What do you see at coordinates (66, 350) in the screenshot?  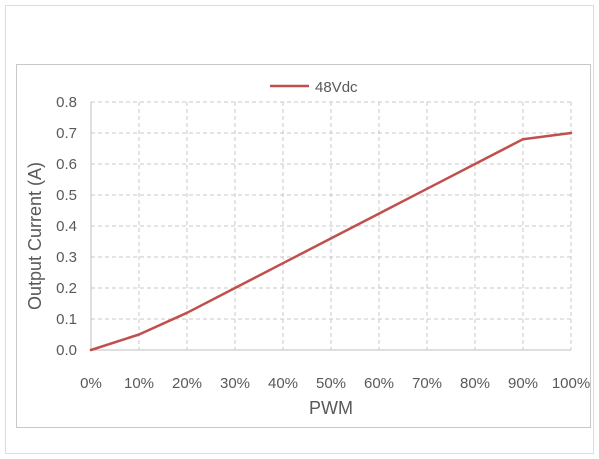 I see `y-tick-label: 0.0` at bounding box center [66, 350].